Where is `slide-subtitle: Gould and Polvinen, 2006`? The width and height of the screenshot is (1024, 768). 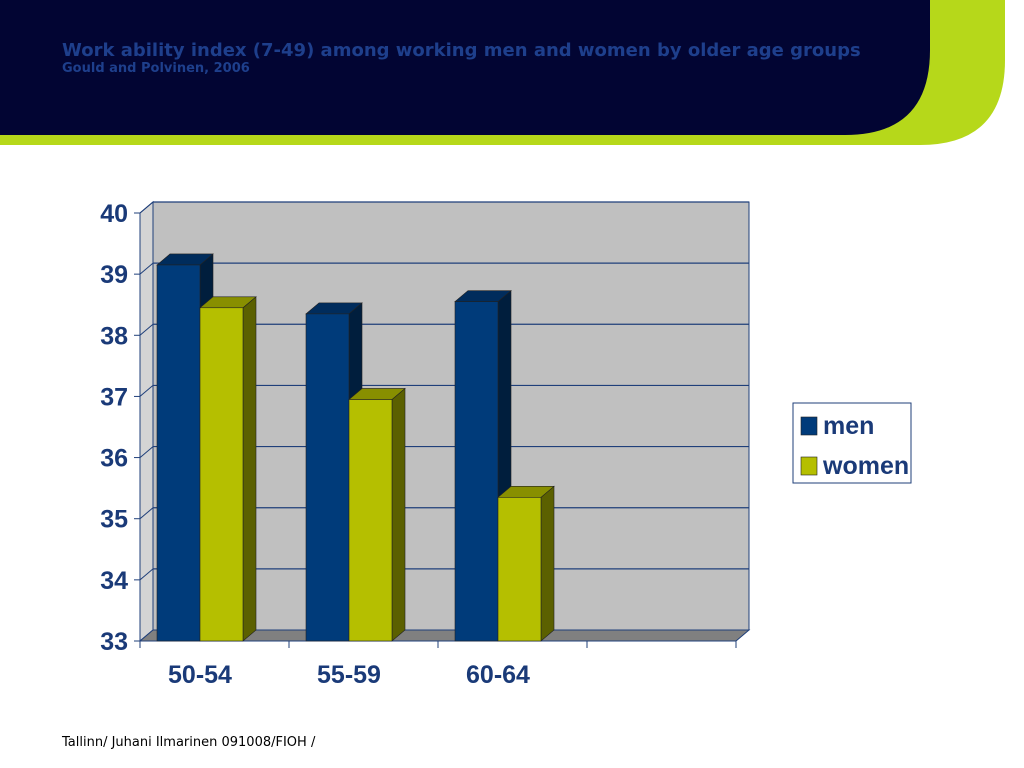
slide-subtitle: Gould and Polvinen, 2006 is located at coordinates (156, 68).